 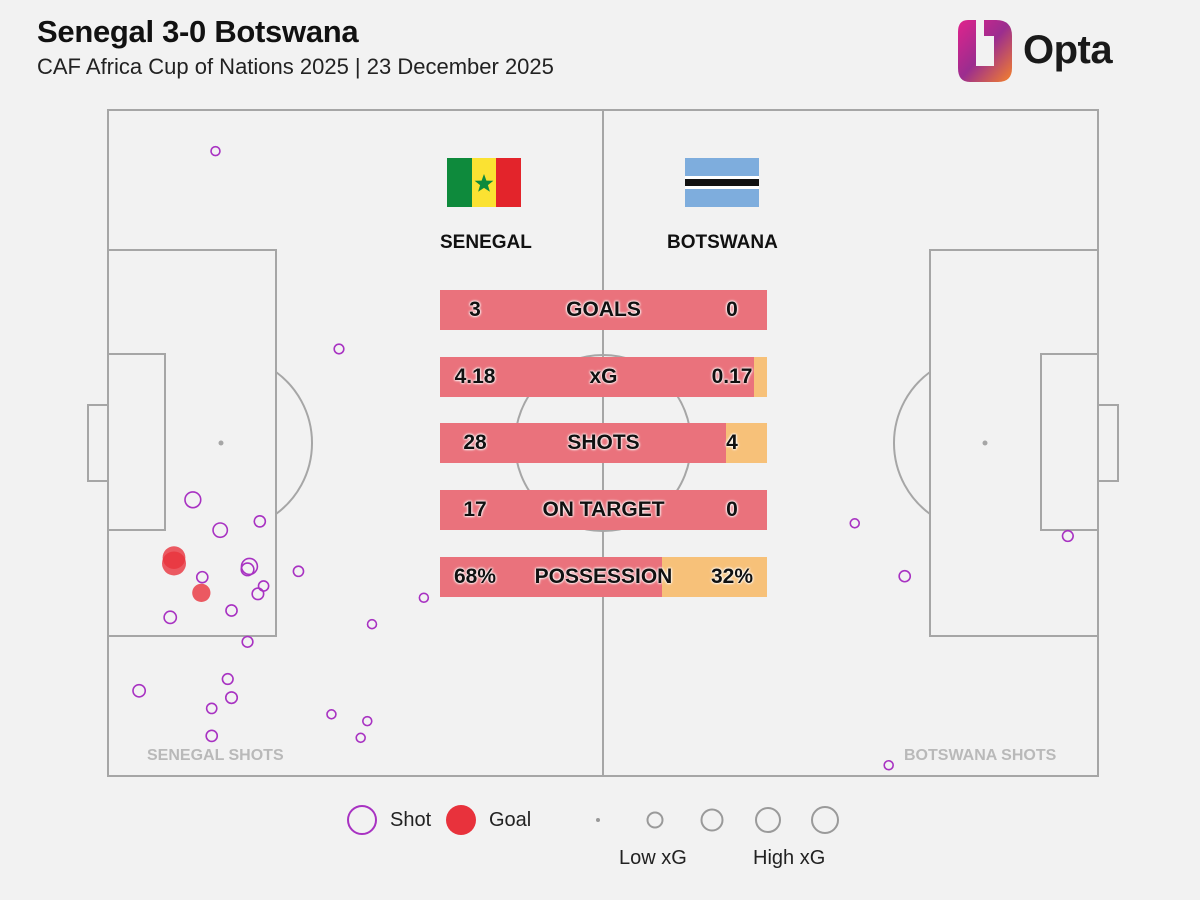 What do you see at coordinates (461, 820) in the screenshot?
I see `legend-goal-icon` at bounding box center [461, 820].